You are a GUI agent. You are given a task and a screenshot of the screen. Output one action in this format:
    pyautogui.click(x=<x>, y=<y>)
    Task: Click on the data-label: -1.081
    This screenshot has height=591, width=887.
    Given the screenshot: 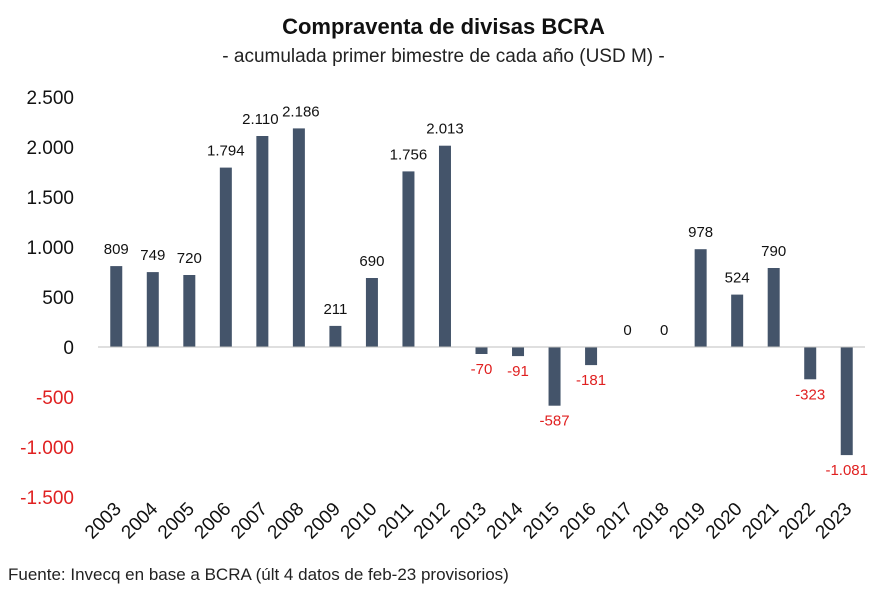 What is the action you would take?
    pyautogui.click(x=846, y=470)
    